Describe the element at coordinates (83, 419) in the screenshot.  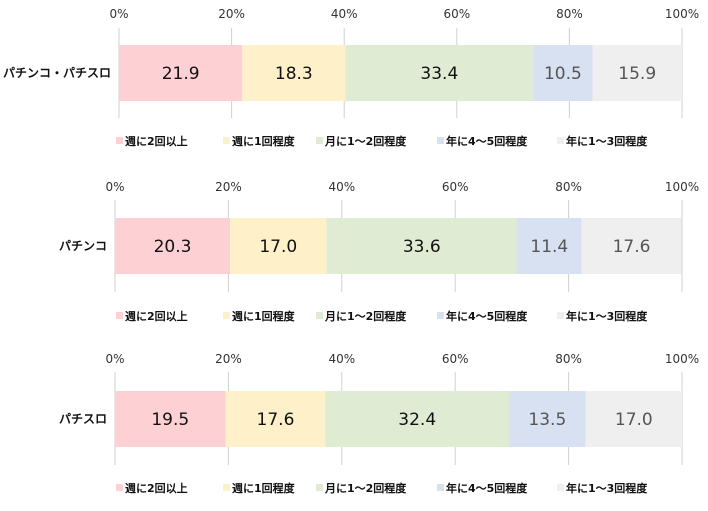
I see `category-label: パチスロ` at that location.